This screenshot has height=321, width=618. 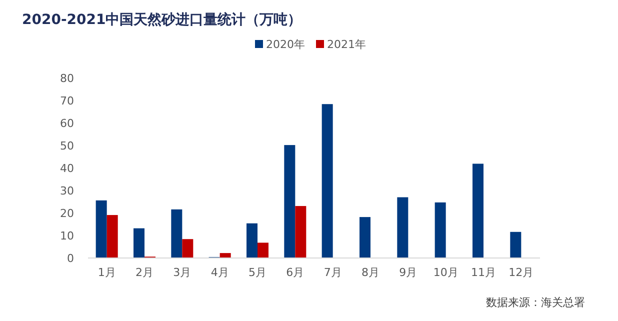 What do you see at coordinates (67, 236) in the screenshot?
I see `y-tick-label: 10` at bounding box center [67, 236].